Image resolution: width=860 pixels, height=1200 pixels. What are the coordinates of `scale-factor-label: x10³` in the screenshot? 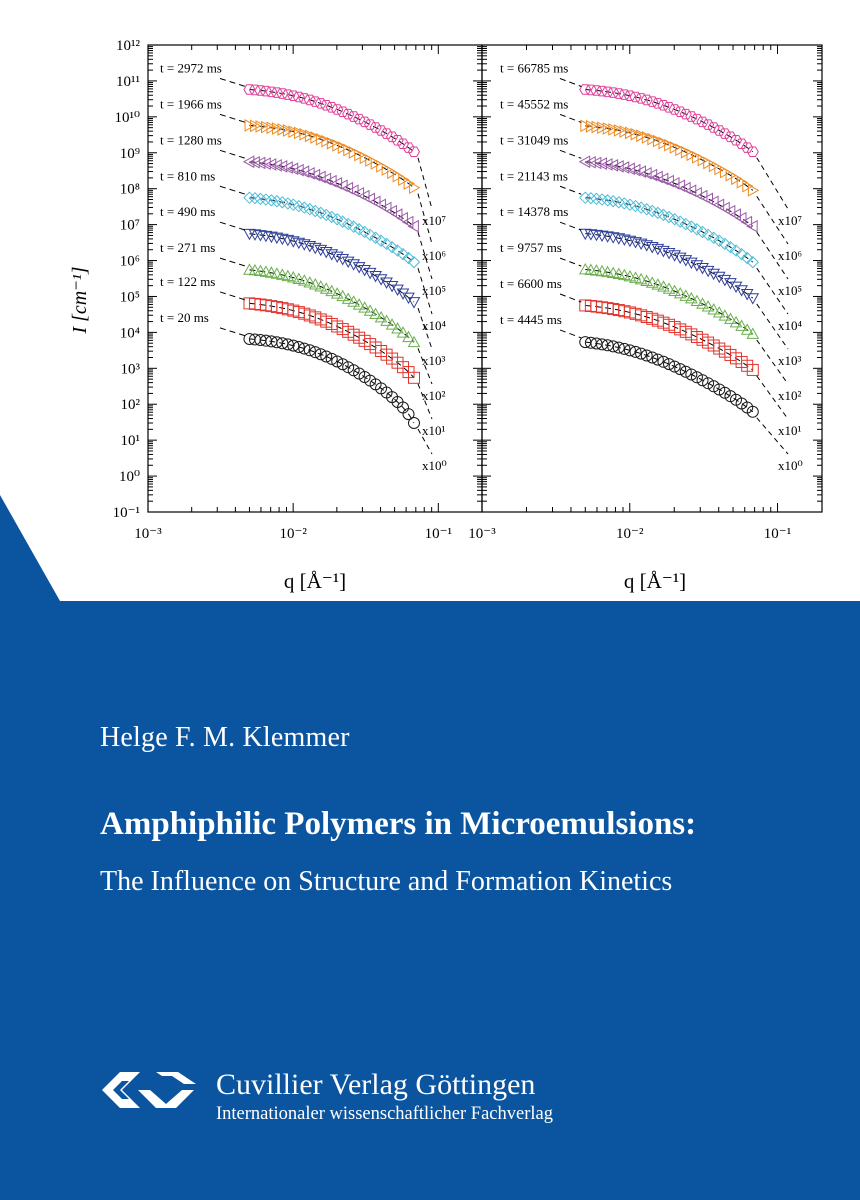 It's located at (790, 360).